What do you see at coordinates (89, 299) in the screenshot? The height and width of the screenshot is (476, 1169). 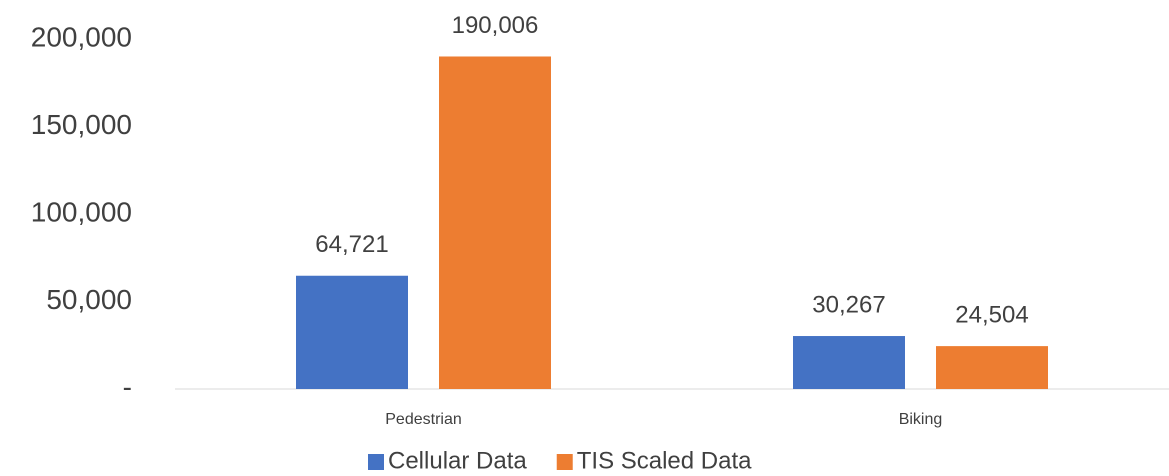 I see `y-tick-label: 50,000` at bounding box center [89, 299].